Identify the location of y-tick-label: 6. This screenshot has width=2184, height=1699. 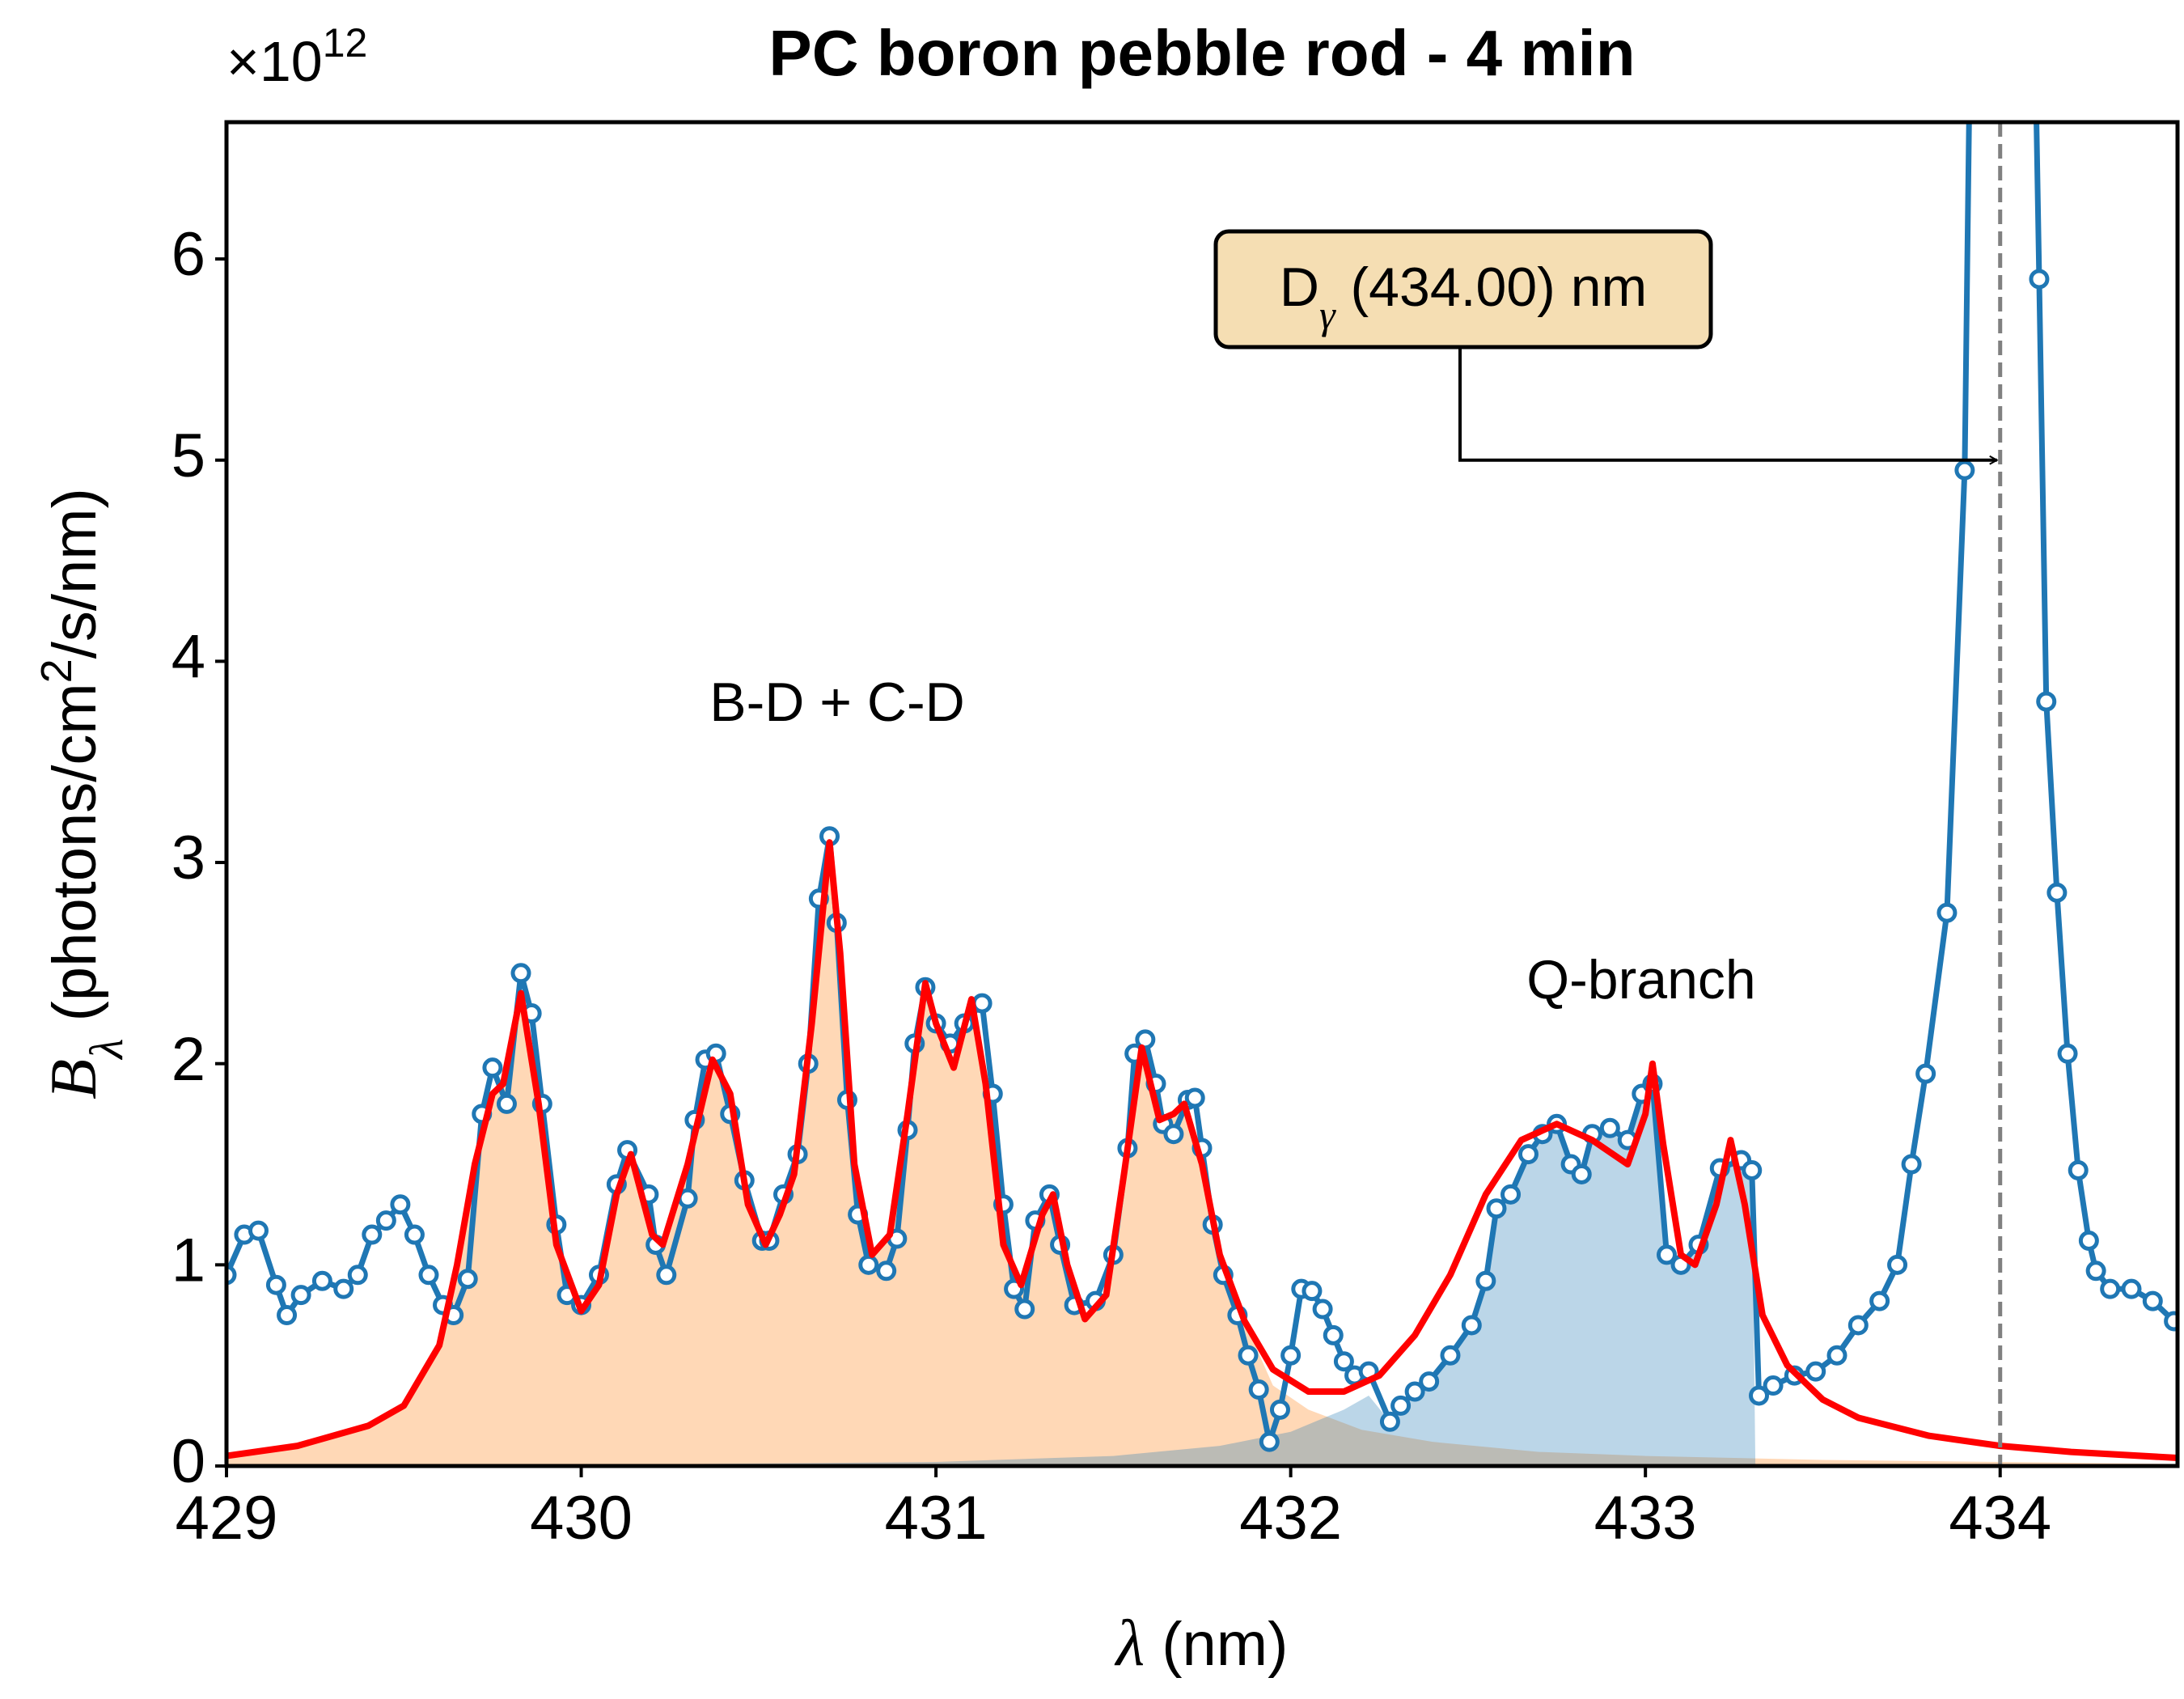
(188, 255).